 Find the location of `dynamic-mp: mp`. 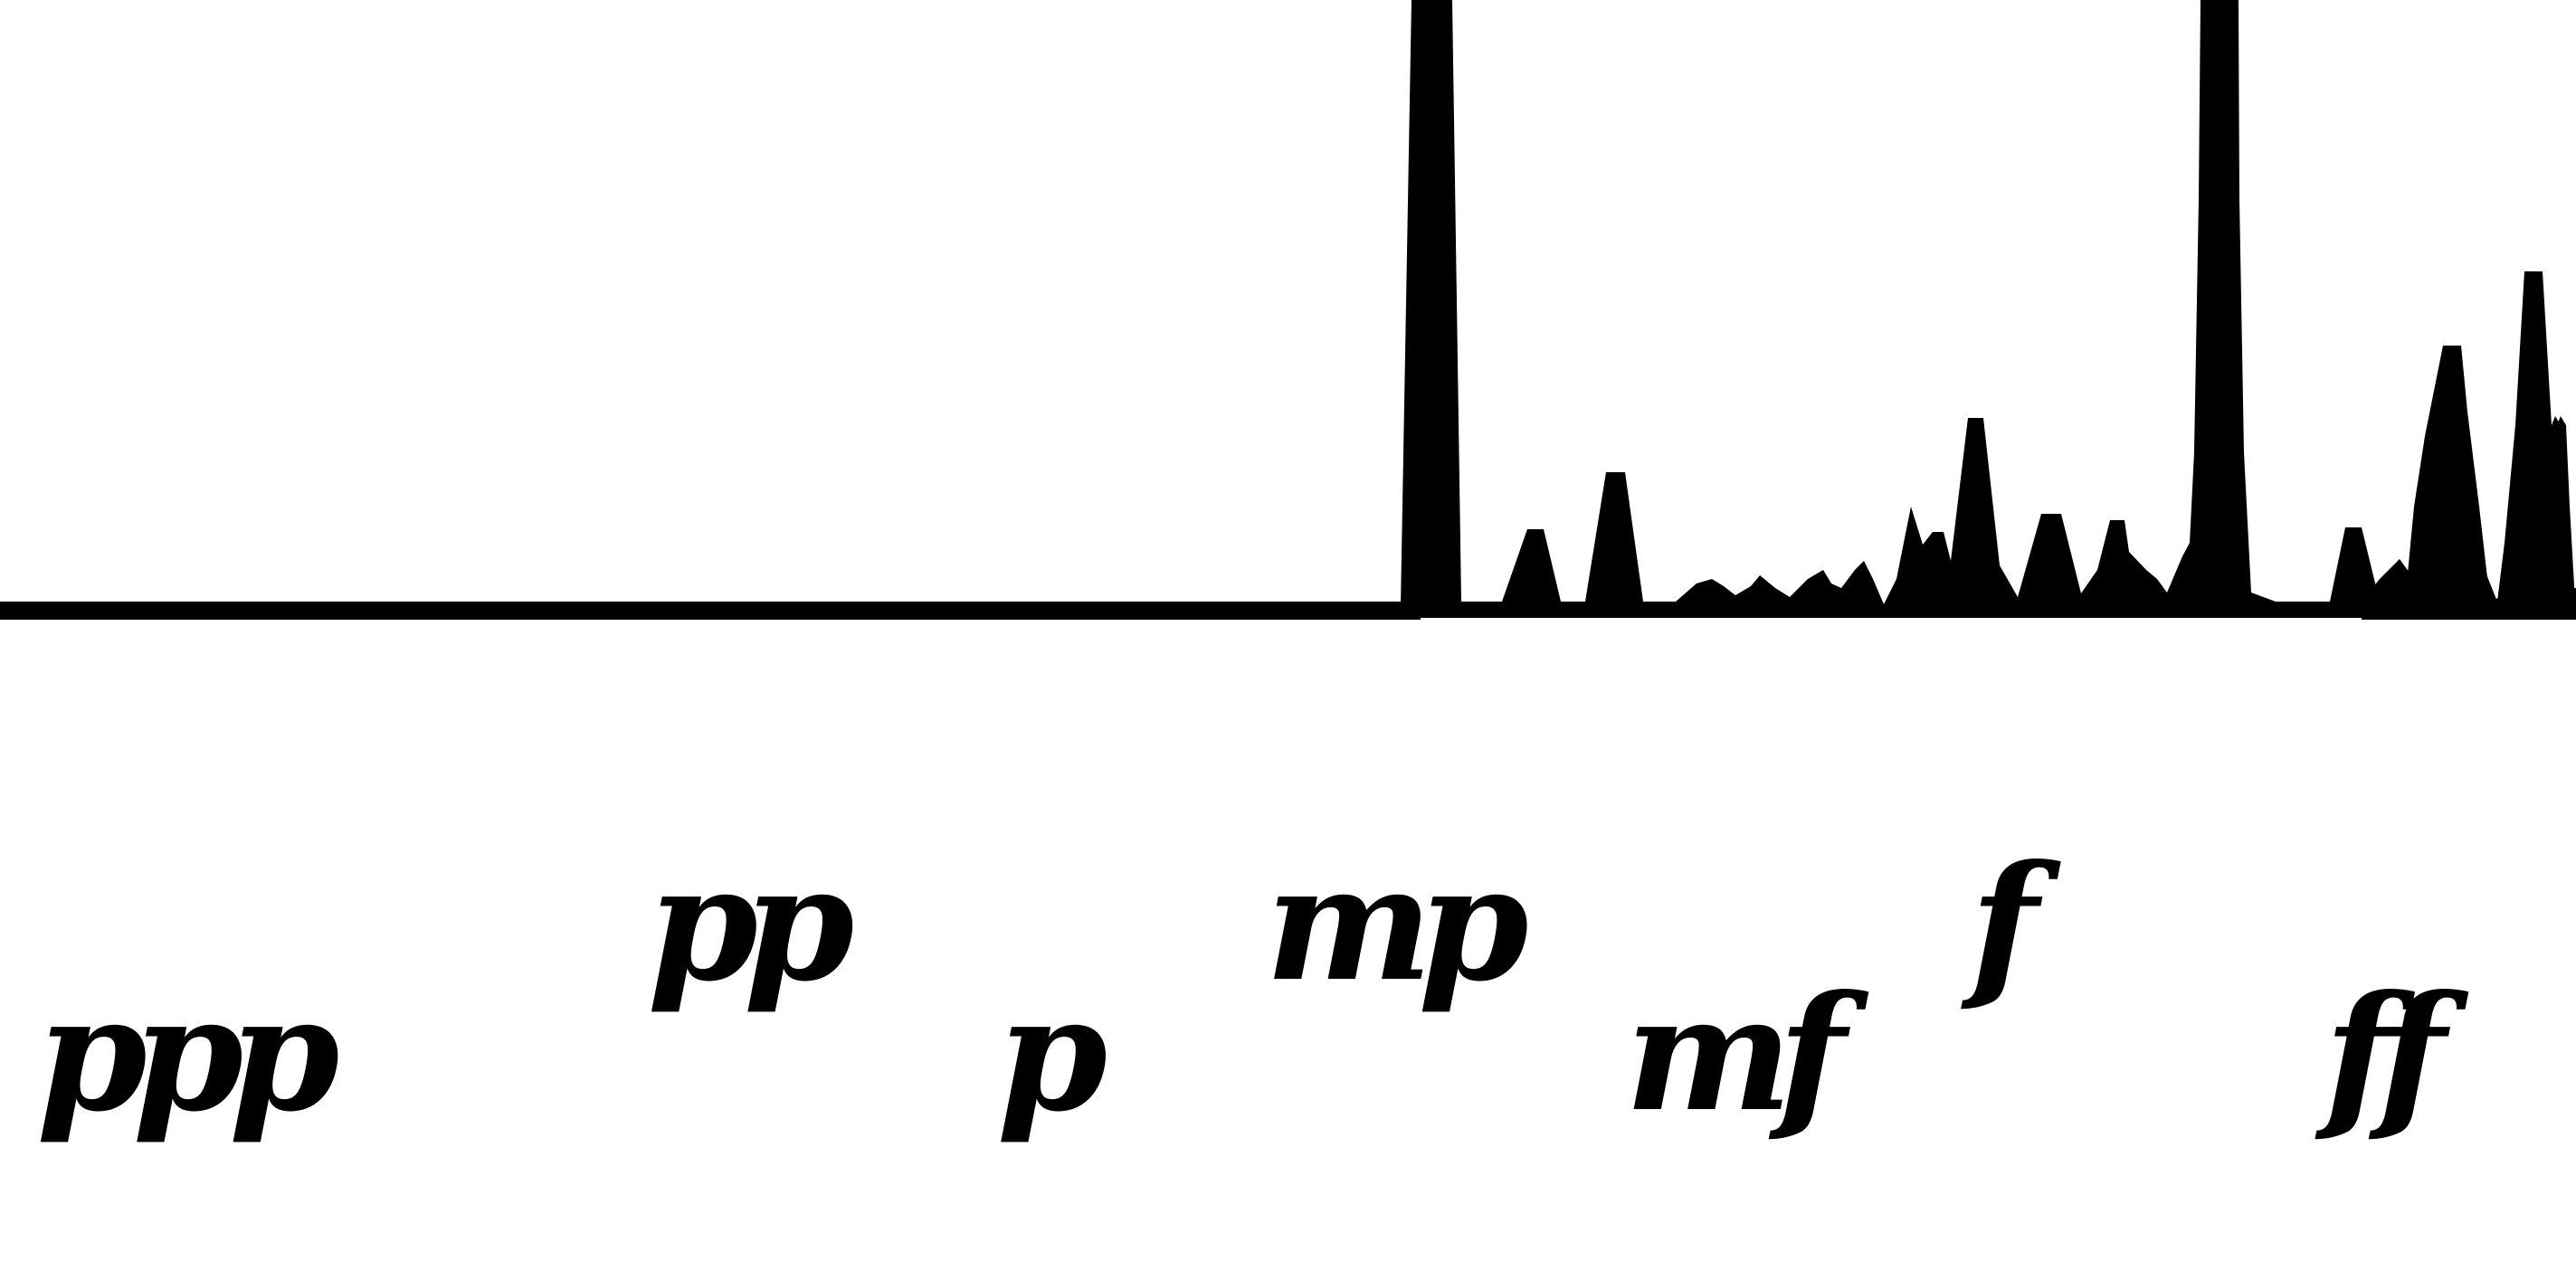

dynamic-mp: mp is located at coordinates (1397, 924).